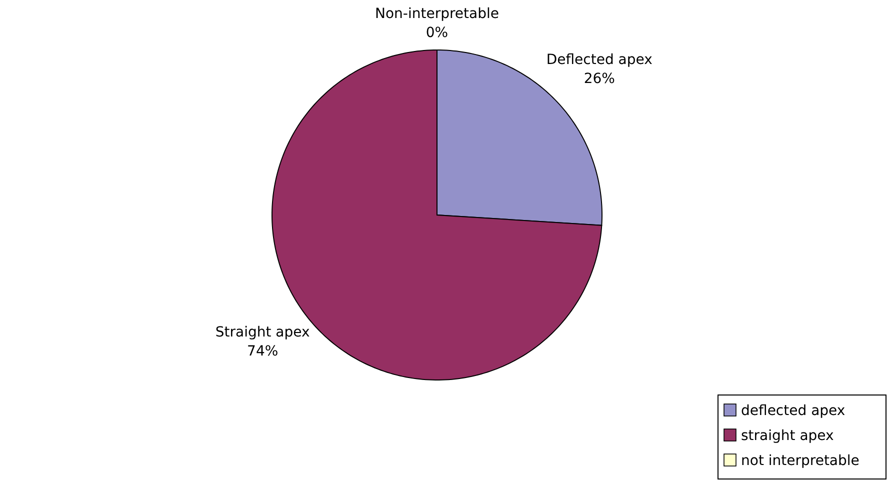 The height and width of the screenshot is (492, 895). I want to click on data-label: Straight apex 74%, so click(262, 342).